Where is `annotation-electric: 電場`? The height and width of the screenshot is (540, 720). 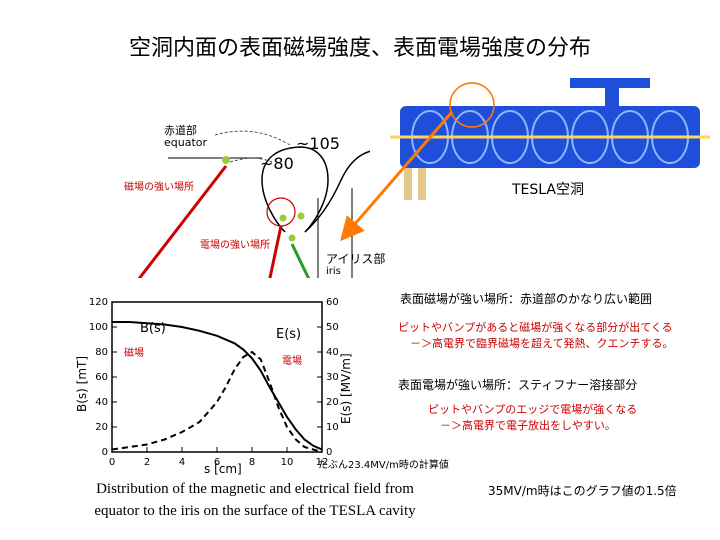 annotation-electric: 電場 is located at coordinates (292, 360).